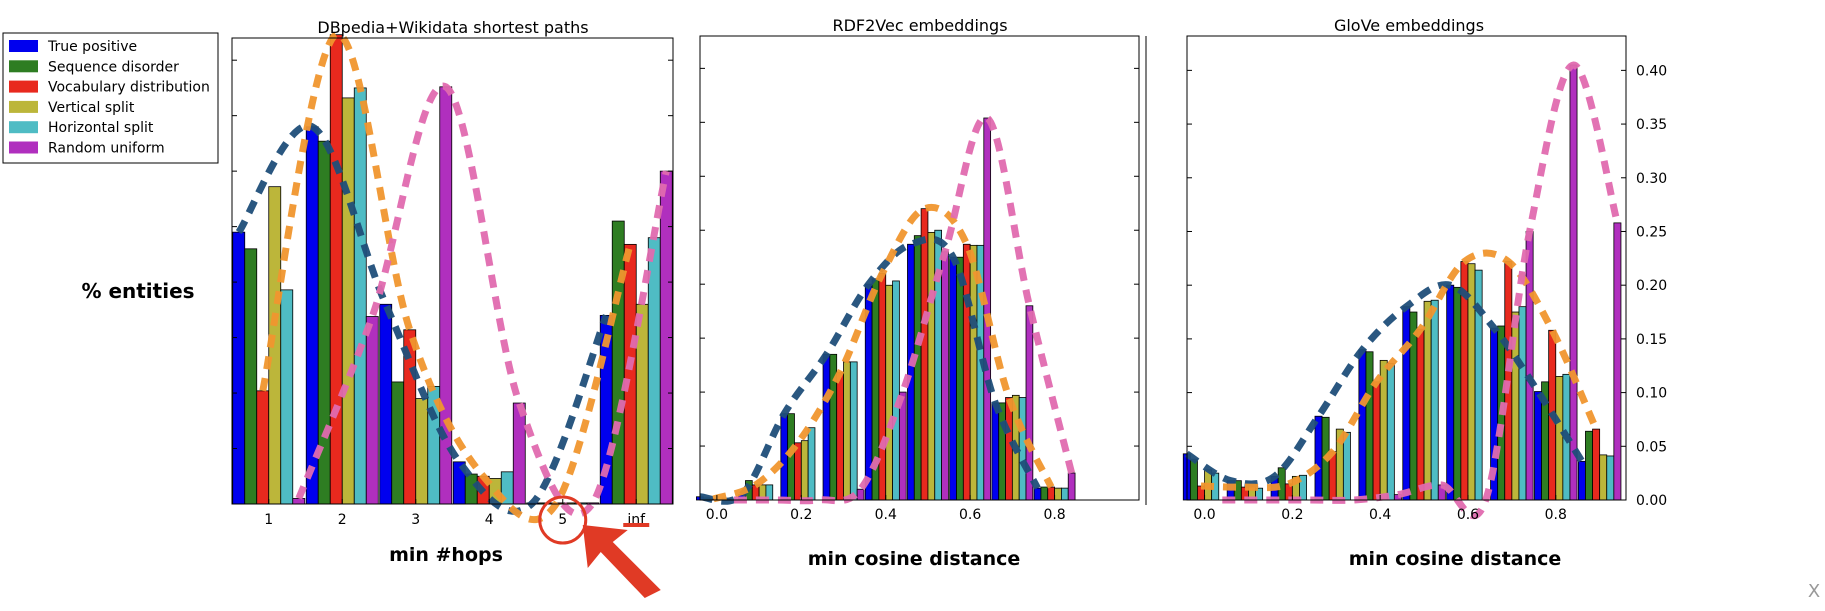  I want to click on x-tick-label: 0.0, so click(1204, 515).